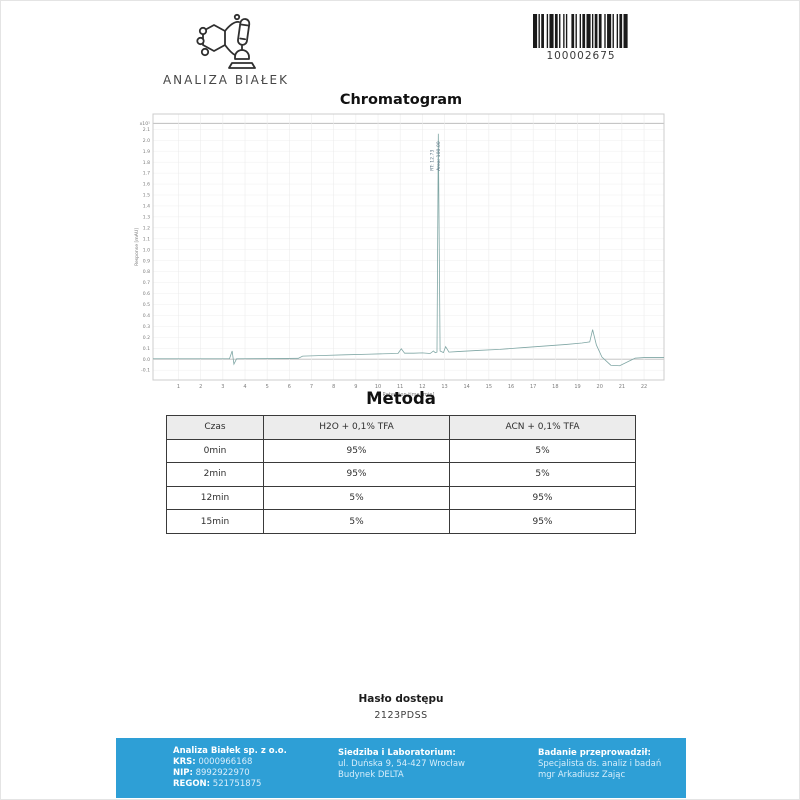 The height and width of the screenshot is (800, 800). Describe the element at coordinates (582, 775) in the screenshot. I see `footer-examiner-line: mgr Arkadiusz Zając` at that location.